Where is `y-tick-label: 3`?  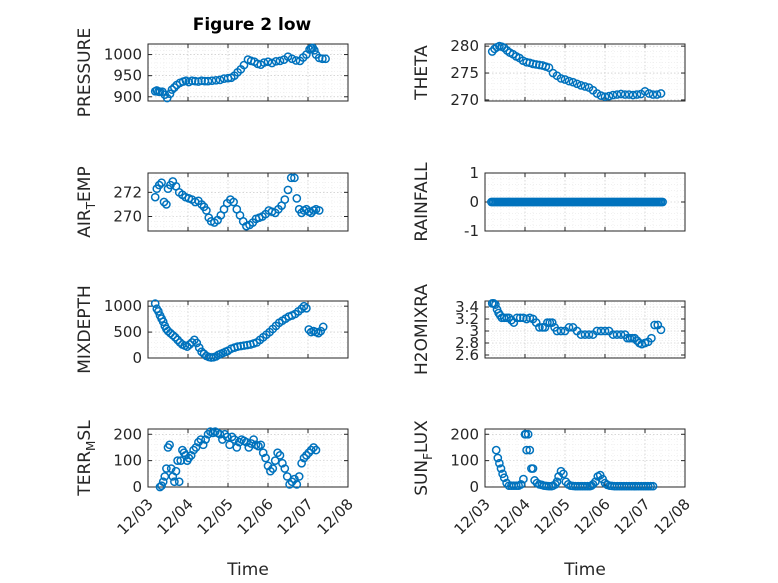 y-tick-label: 3 is located at coordinates (474, 331).